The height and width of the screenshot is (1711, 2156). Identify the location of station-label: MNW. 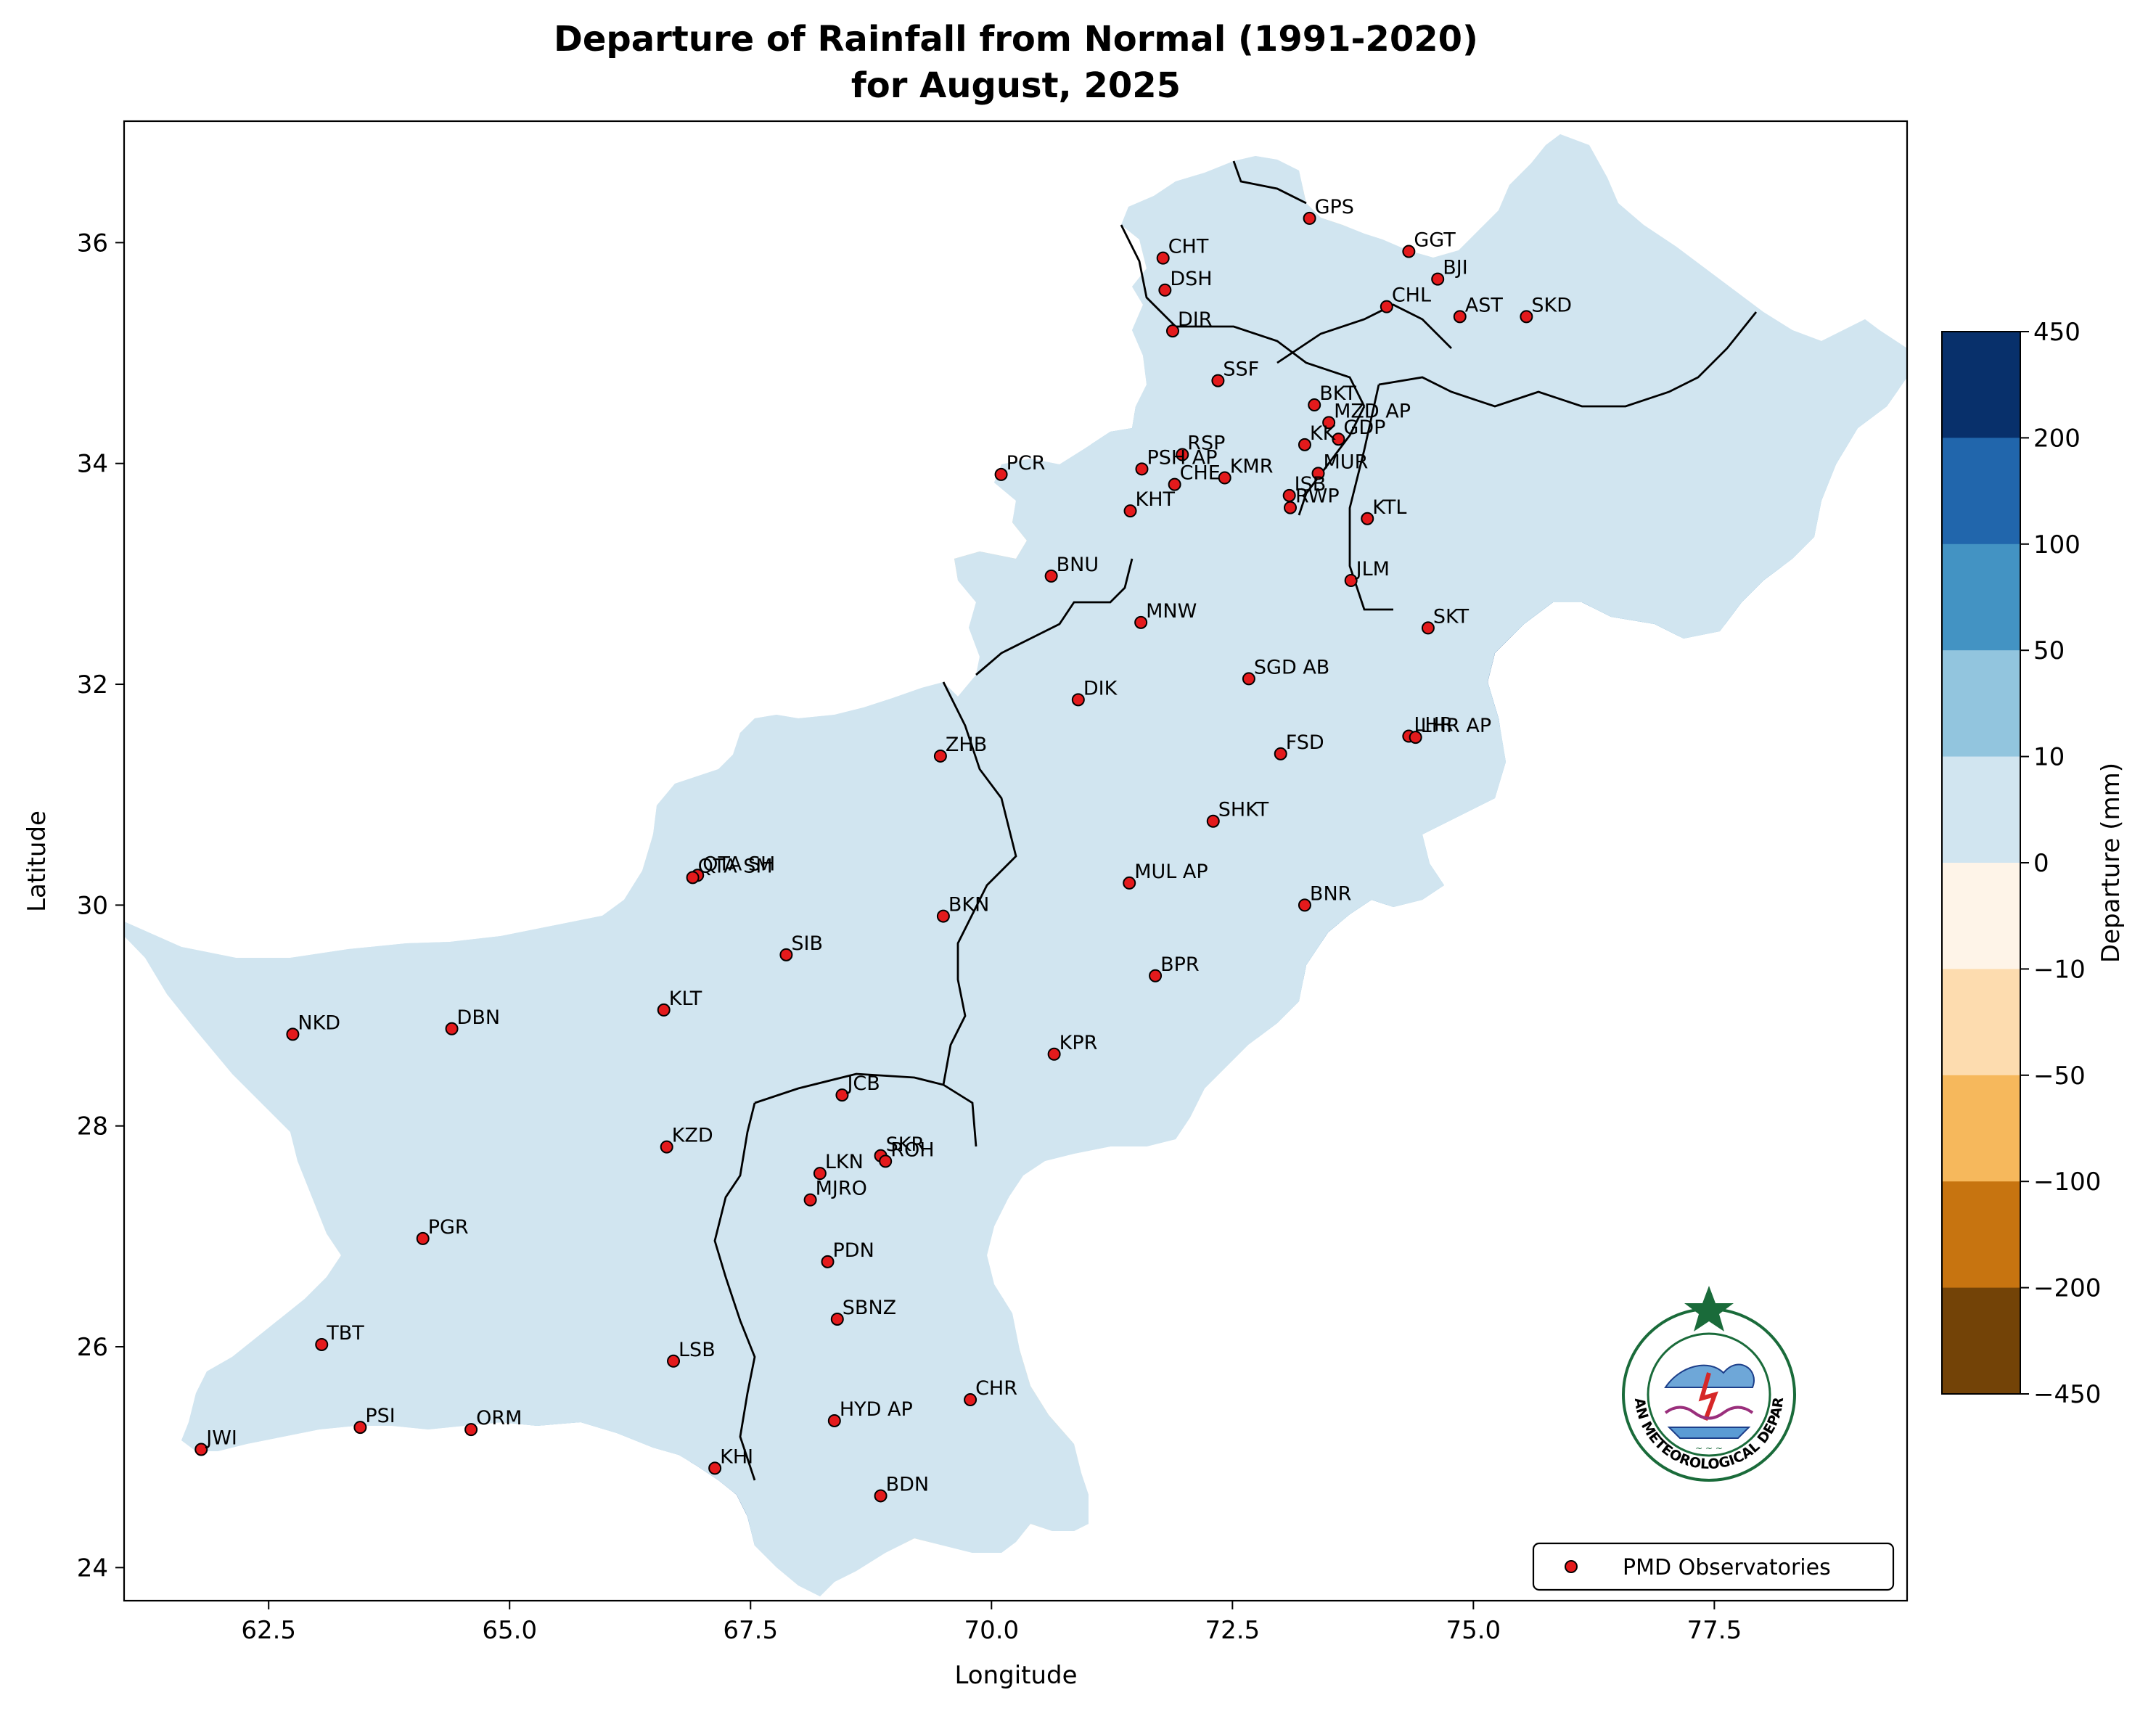
(1171, 611).